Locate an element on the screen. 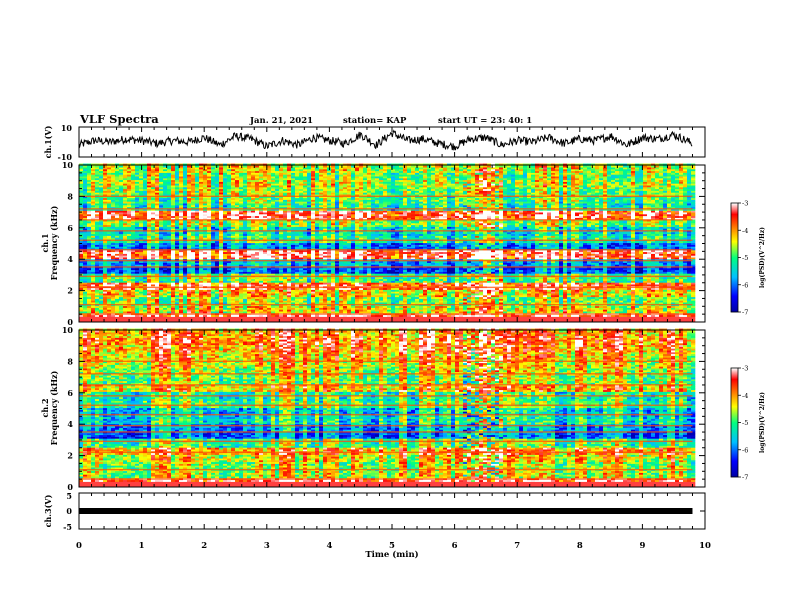  x-tick-label: 1 is located at coordinates (142, 546).